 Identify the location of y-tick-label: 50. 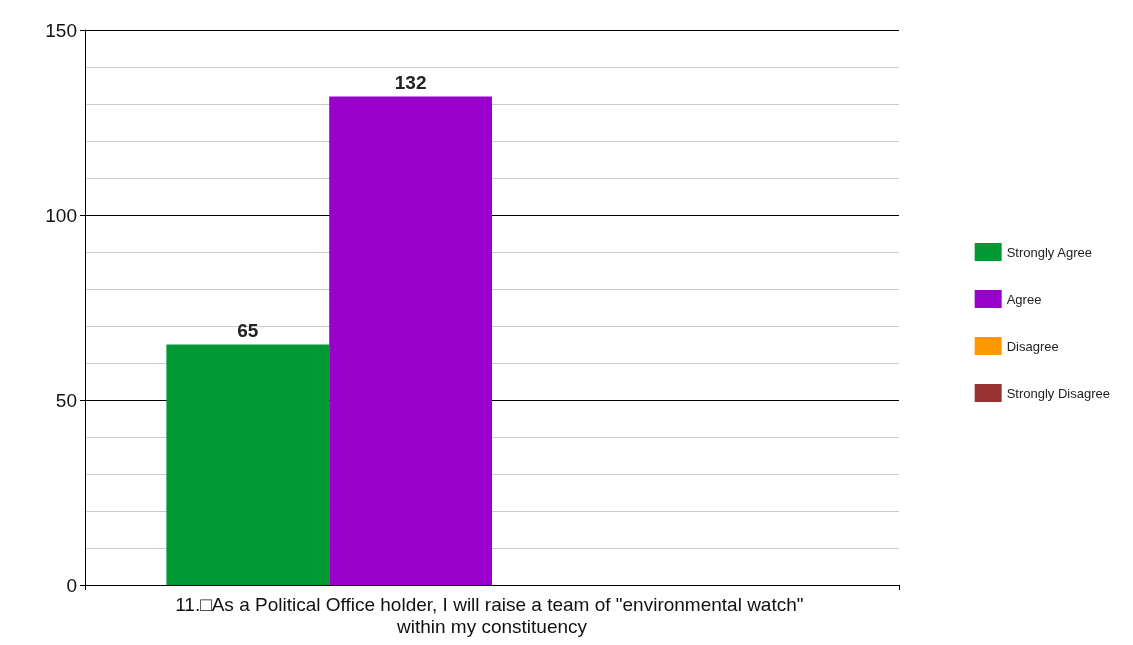
(66, 400).